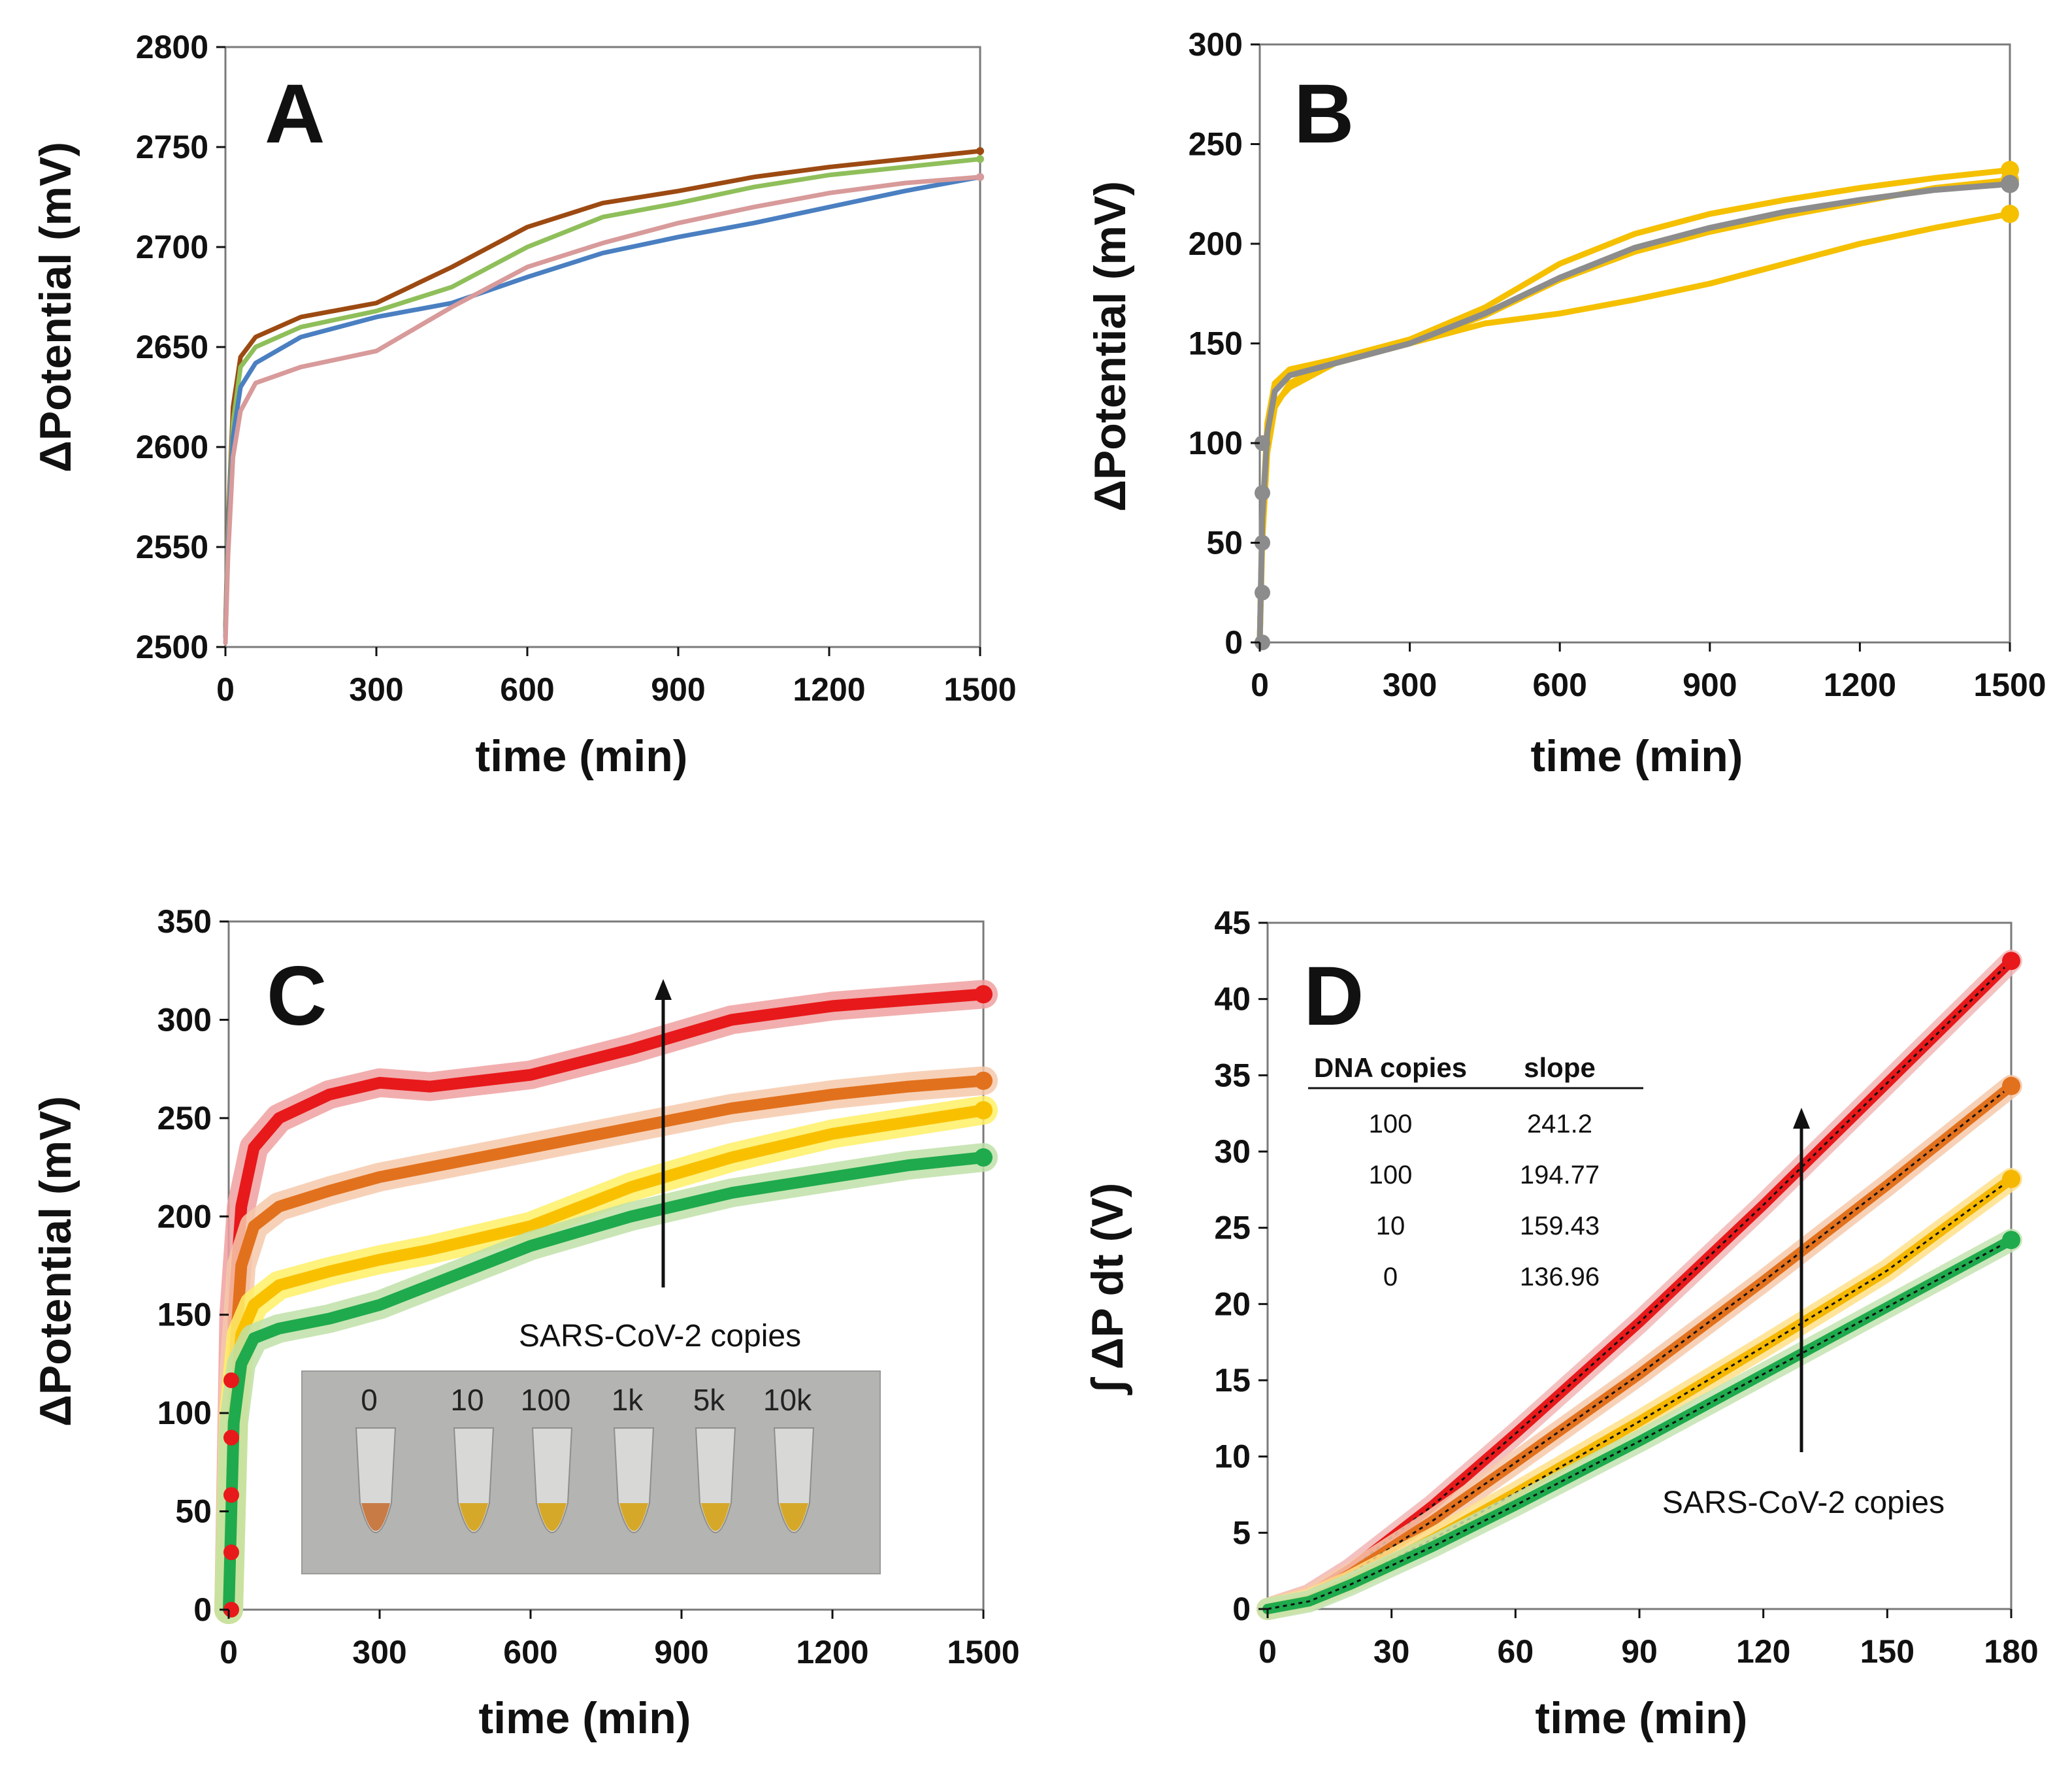 This screenshot has width=2070, height=1792. I want to click on y-tick-label: 2700, so click(172, 247).